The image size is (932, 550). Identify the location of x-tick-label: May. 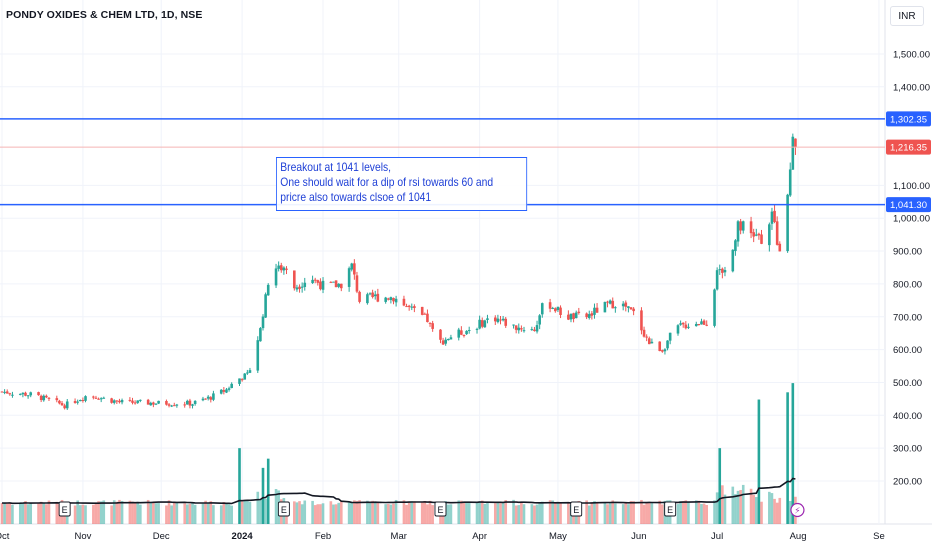
(558, 536).